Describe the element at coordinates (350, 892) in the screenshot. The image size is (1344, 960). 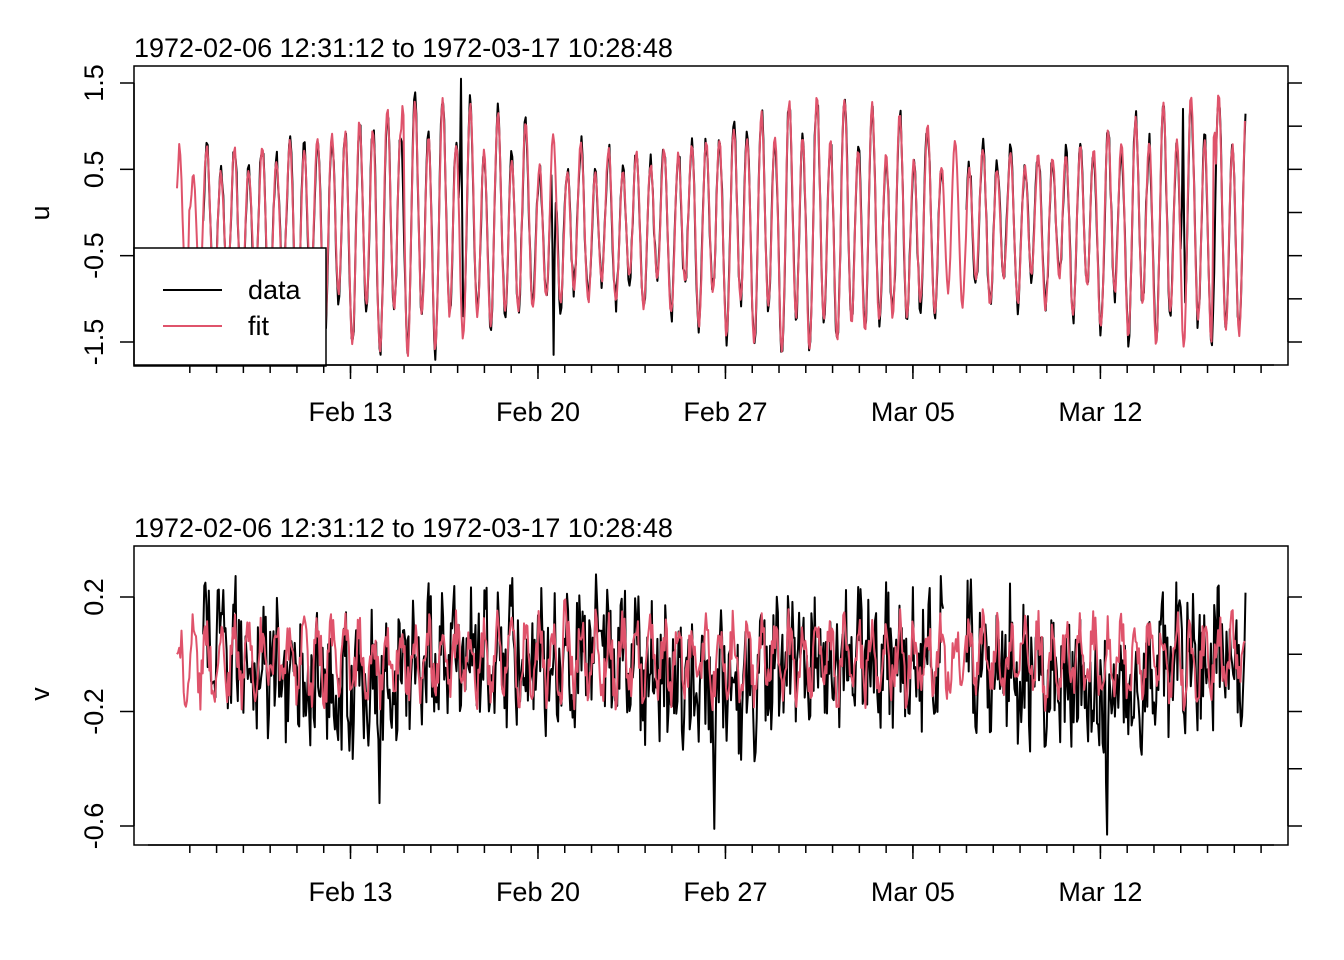
I see `v-x-tick-label: Feb 13` at that location.